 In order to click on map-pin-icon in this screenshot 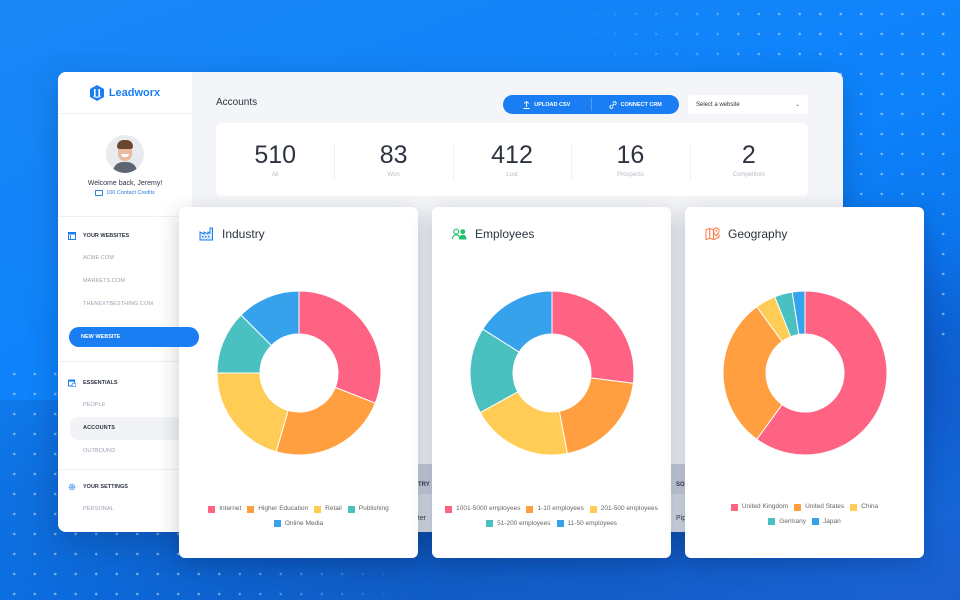, I will do `click(712, 234)`.